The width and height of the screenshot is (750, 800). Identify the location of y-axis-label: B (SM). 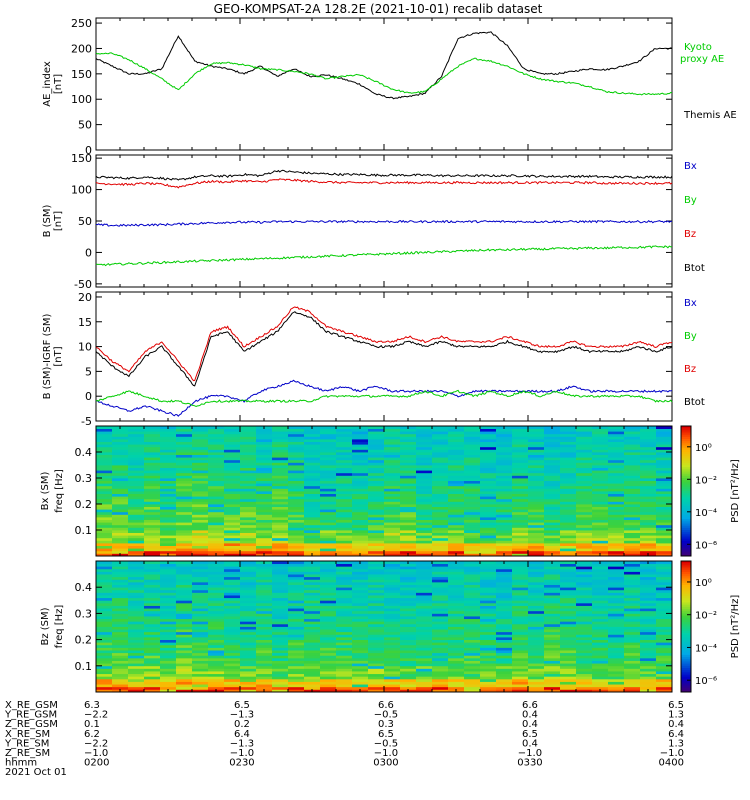
(47, 220).